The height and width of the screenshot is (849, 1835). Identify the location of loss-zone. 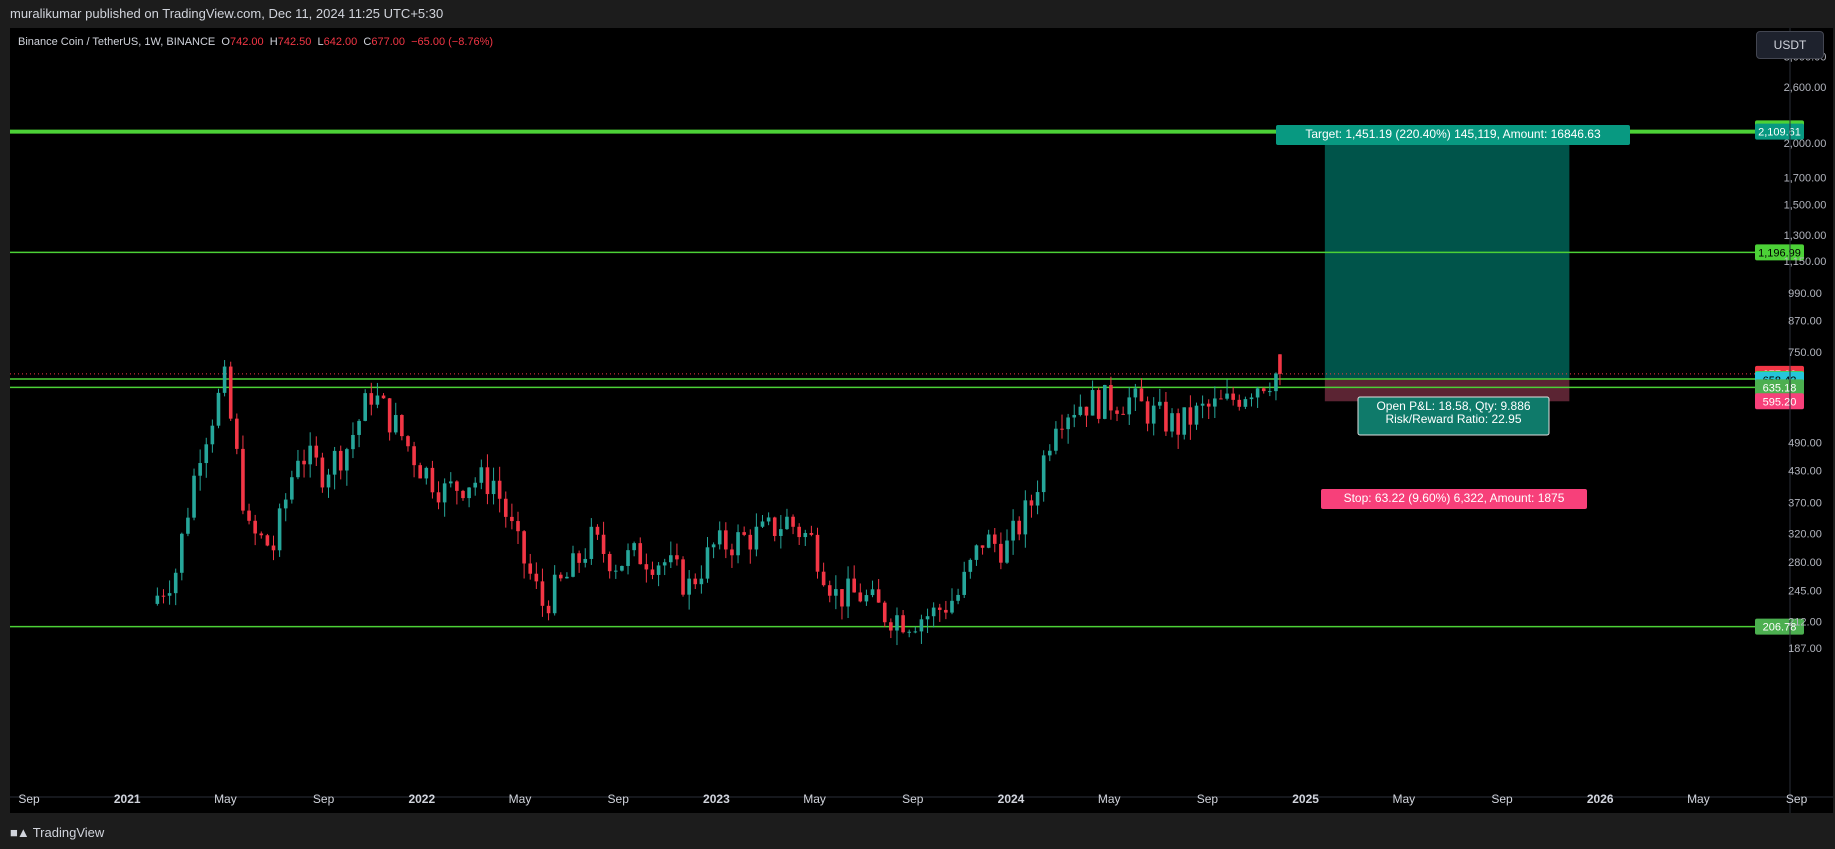
(1447, 390).